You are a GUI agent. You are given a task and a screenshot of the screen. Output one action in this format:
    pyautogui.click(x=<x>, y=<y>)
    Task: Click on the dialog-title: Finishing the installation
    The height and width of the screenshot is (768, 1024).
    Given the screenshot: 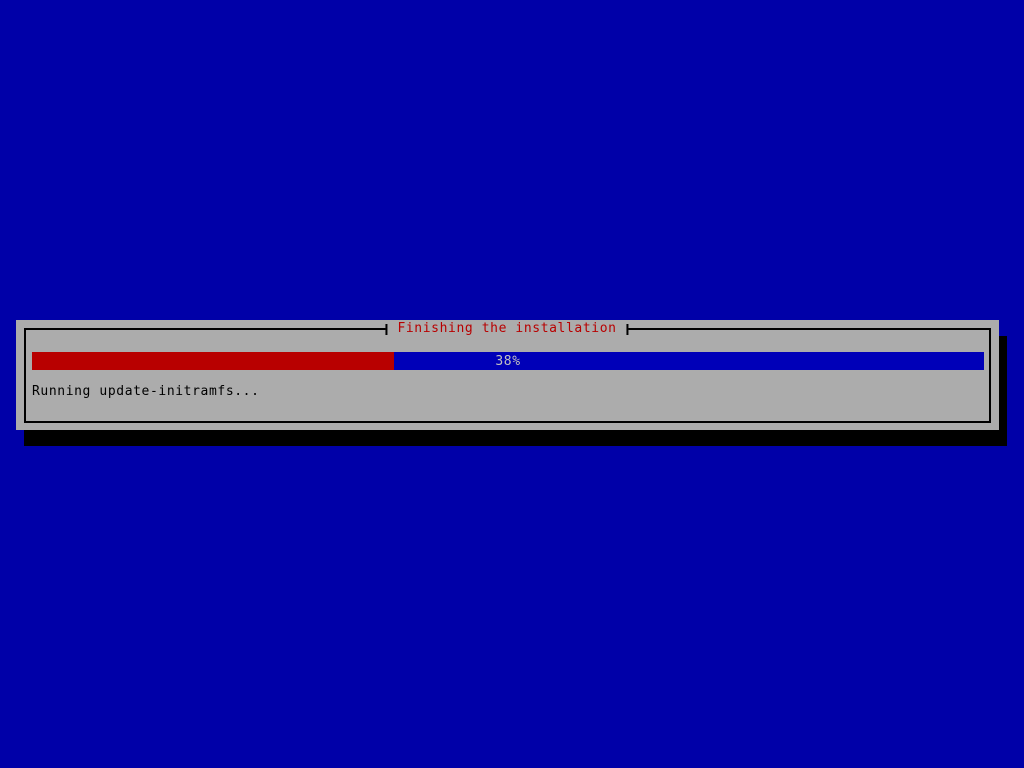 What is the action you would take?
    pyautogui.click(x=507, y=328)
    